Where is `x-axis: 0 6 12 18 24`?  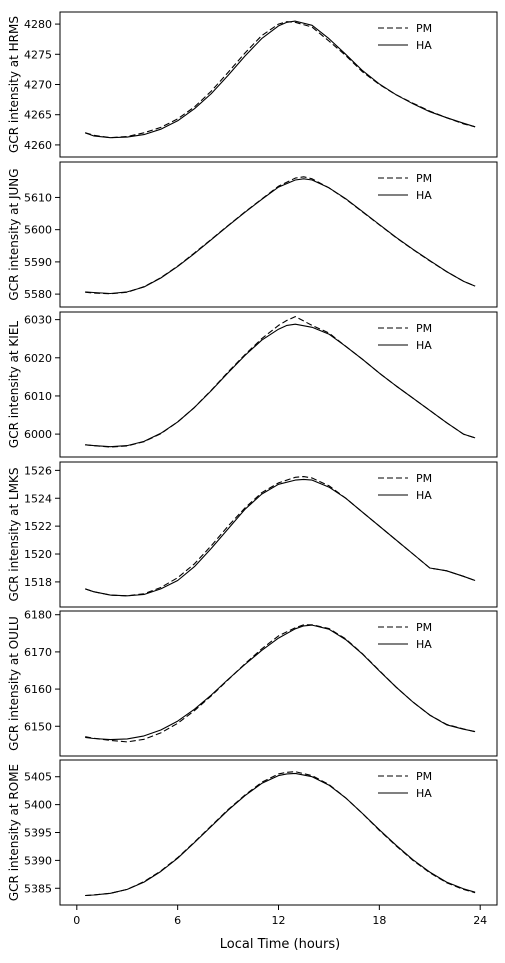
x-axis: 0 6 12 18 24 is located at coordinates (280, 916).